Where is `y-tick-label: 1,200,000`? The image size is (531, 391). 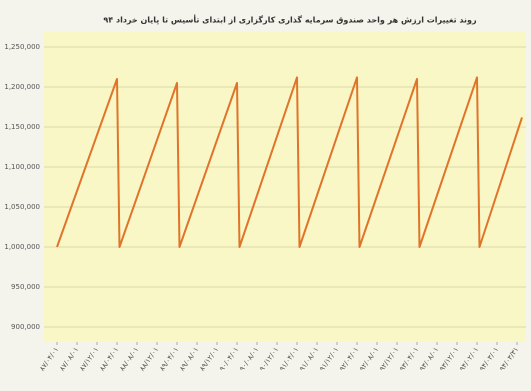 y-tick-label: 1,200,000 is located at coordinates (22, 87).